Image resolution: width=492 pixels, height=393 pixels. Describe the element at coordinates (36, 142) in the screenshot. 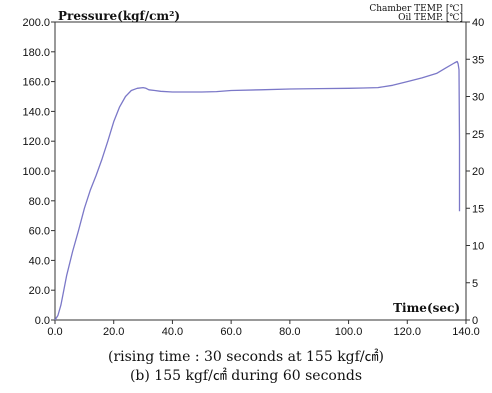

I see `y-tick-label: 120.0` at that location.